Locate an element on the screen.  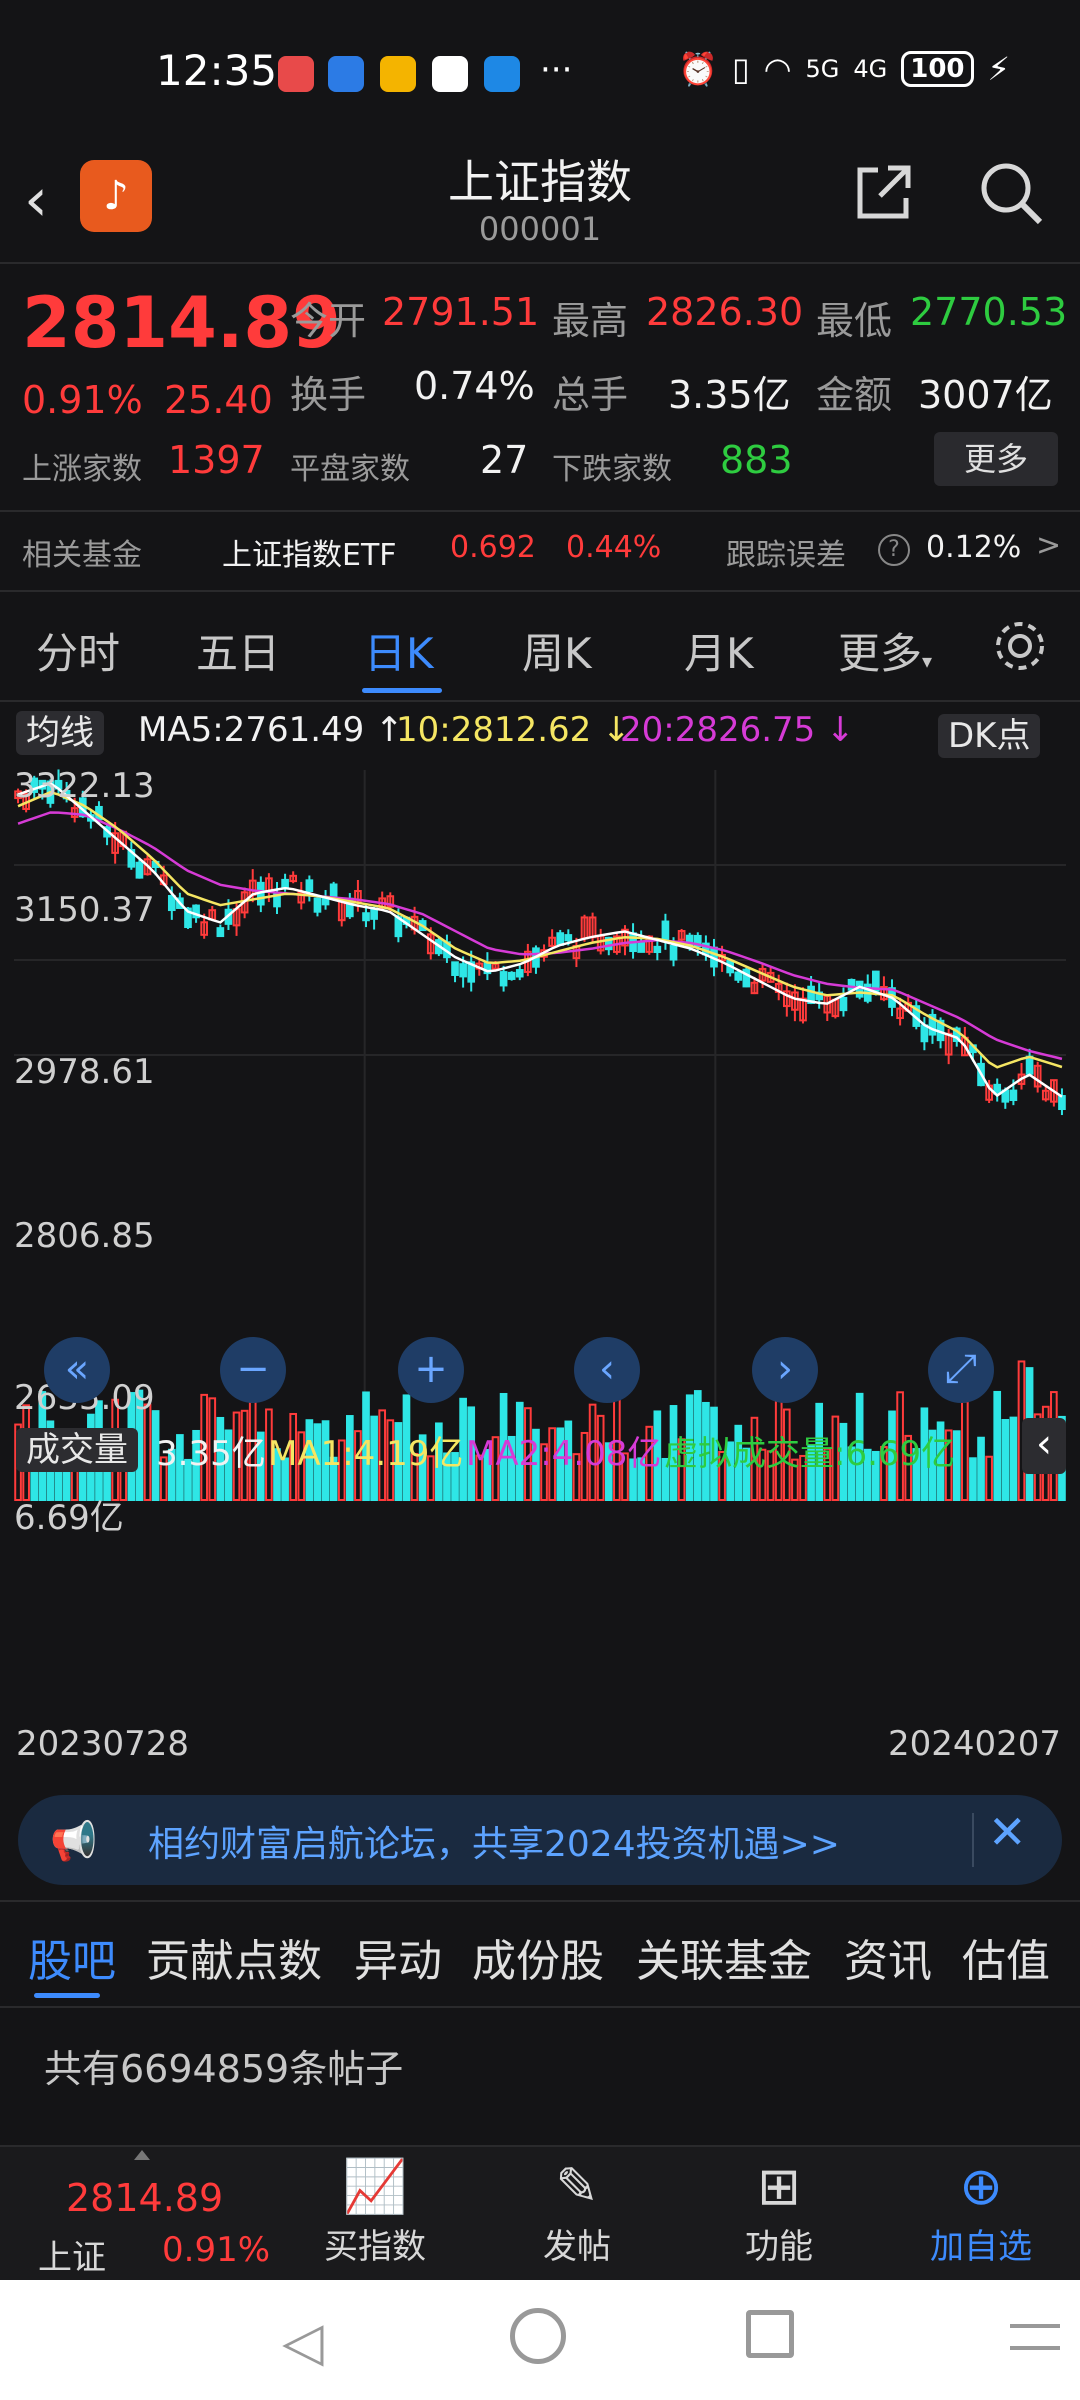
buy-index-button: 📈 买指数 is located at coordinates (375, 2211).